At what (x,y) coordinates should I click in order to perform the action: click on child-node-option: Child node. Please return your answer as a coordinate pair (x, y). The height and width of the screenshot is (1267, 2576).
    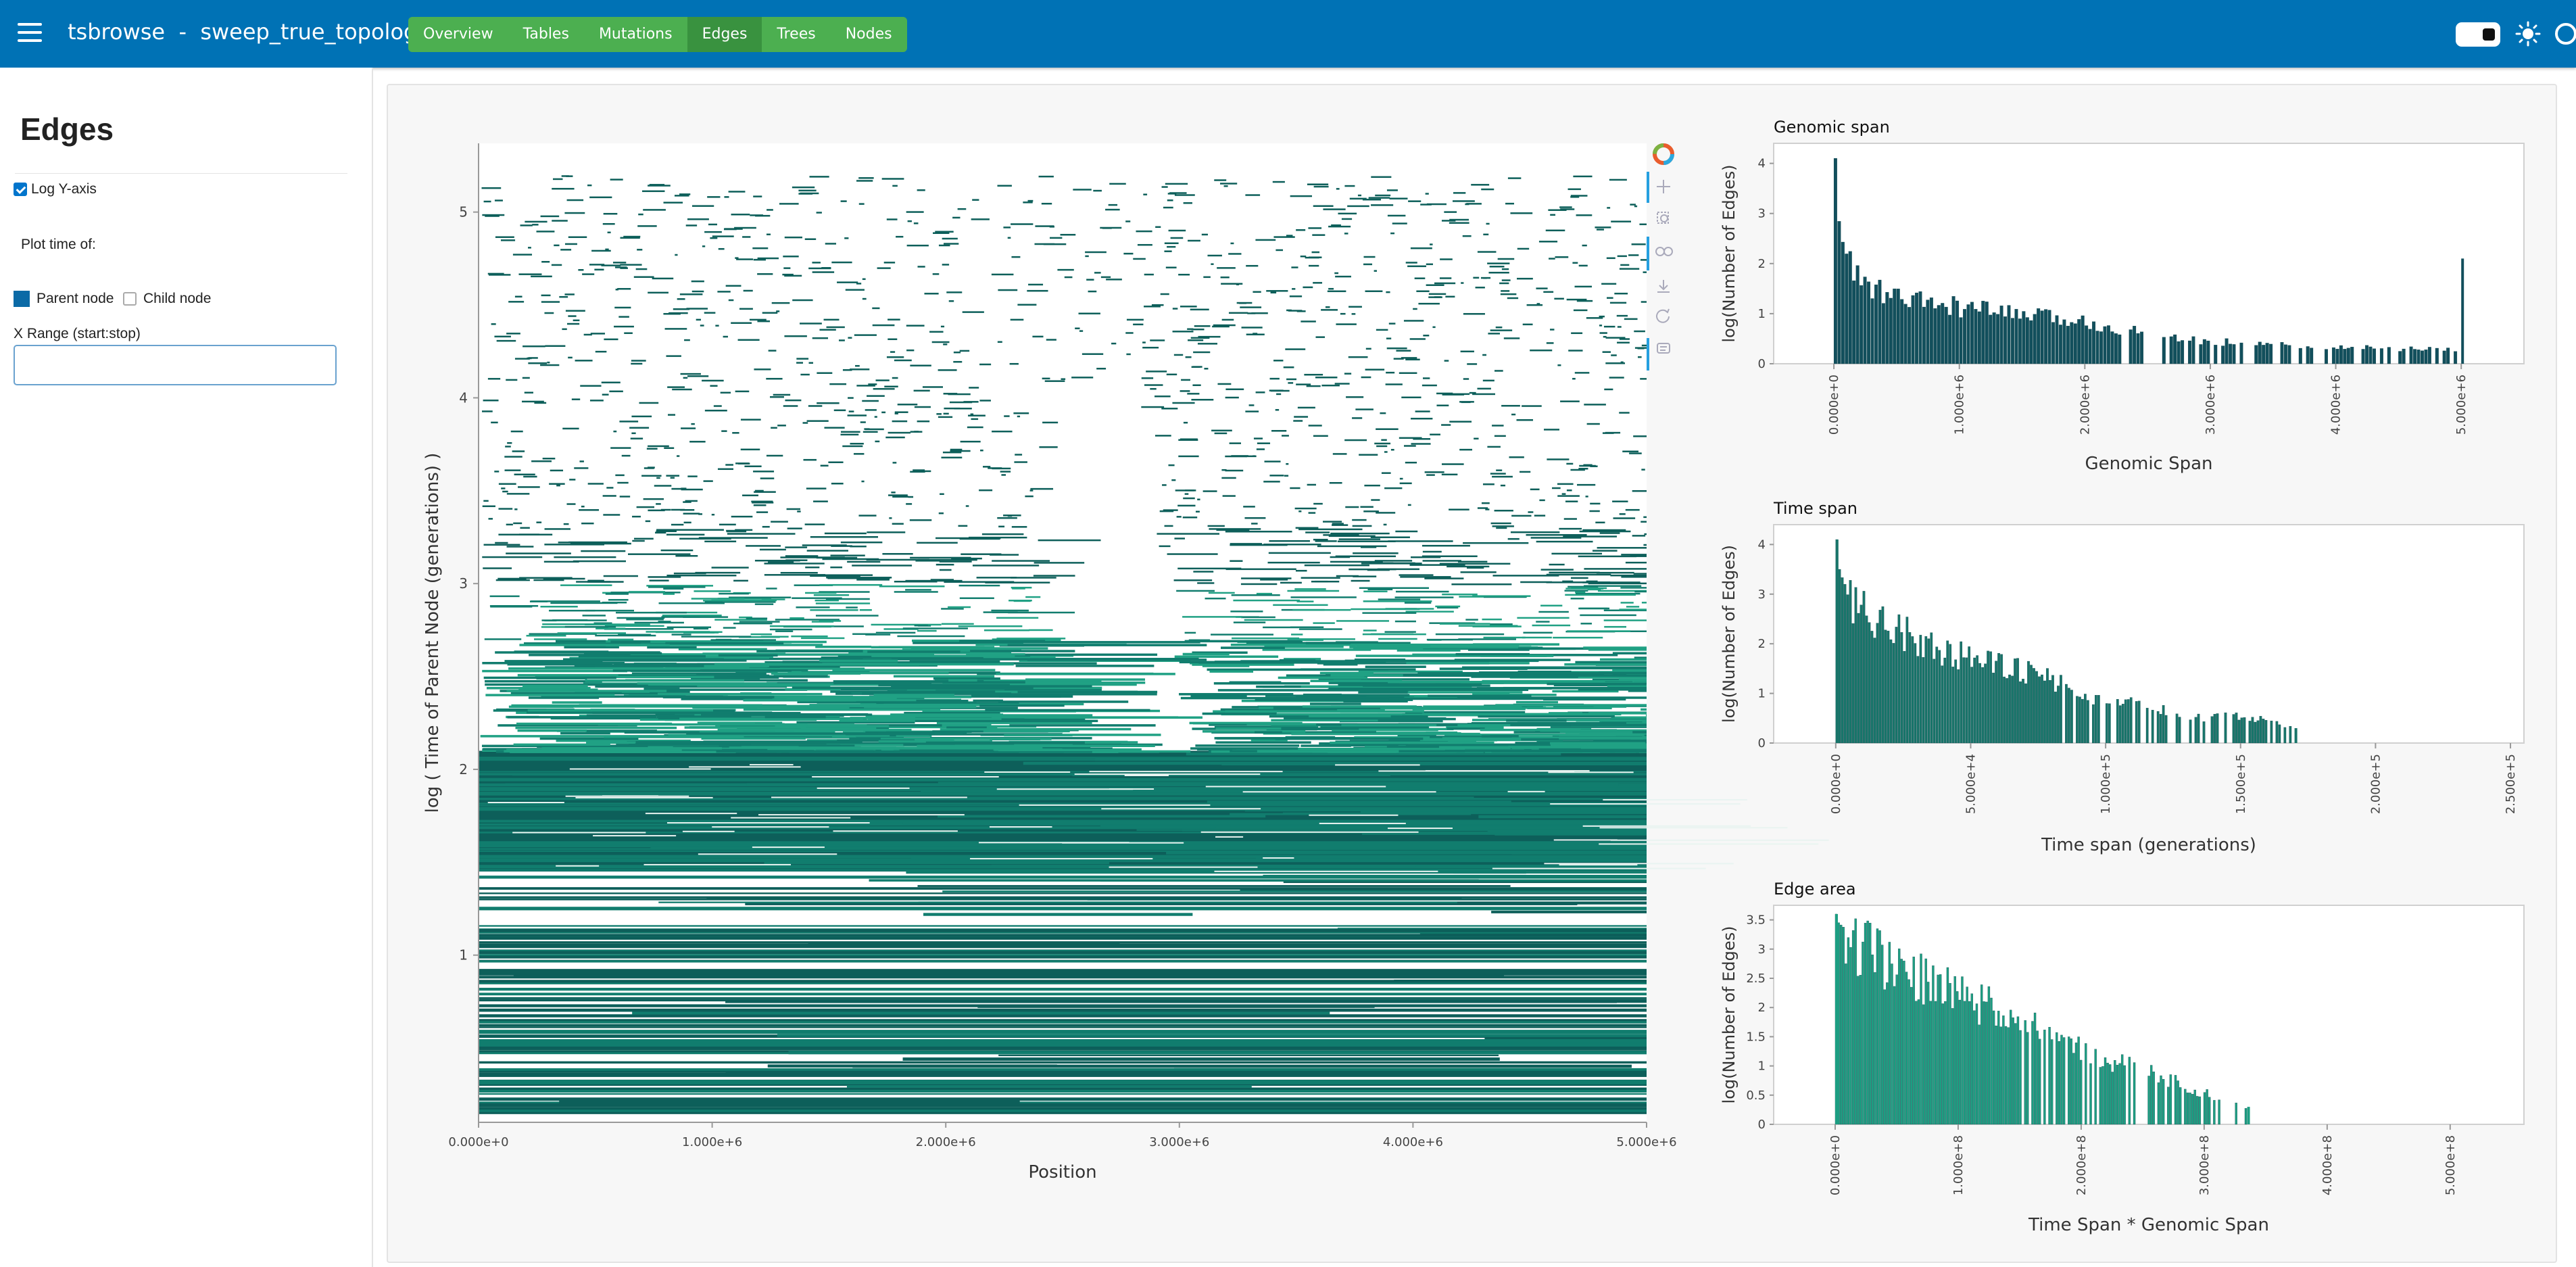
    Looking at the image, I should click on (167, 299).